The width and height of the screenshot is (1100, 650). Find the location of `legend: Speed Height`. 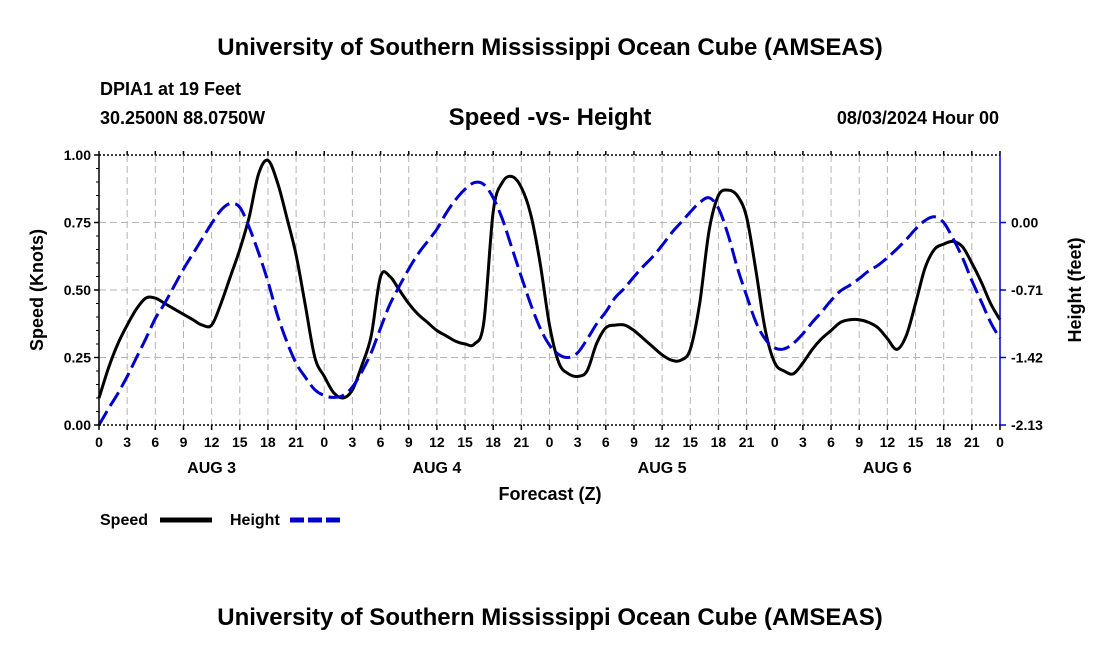

legend: Speed Height is located at coordinates (221, 520).